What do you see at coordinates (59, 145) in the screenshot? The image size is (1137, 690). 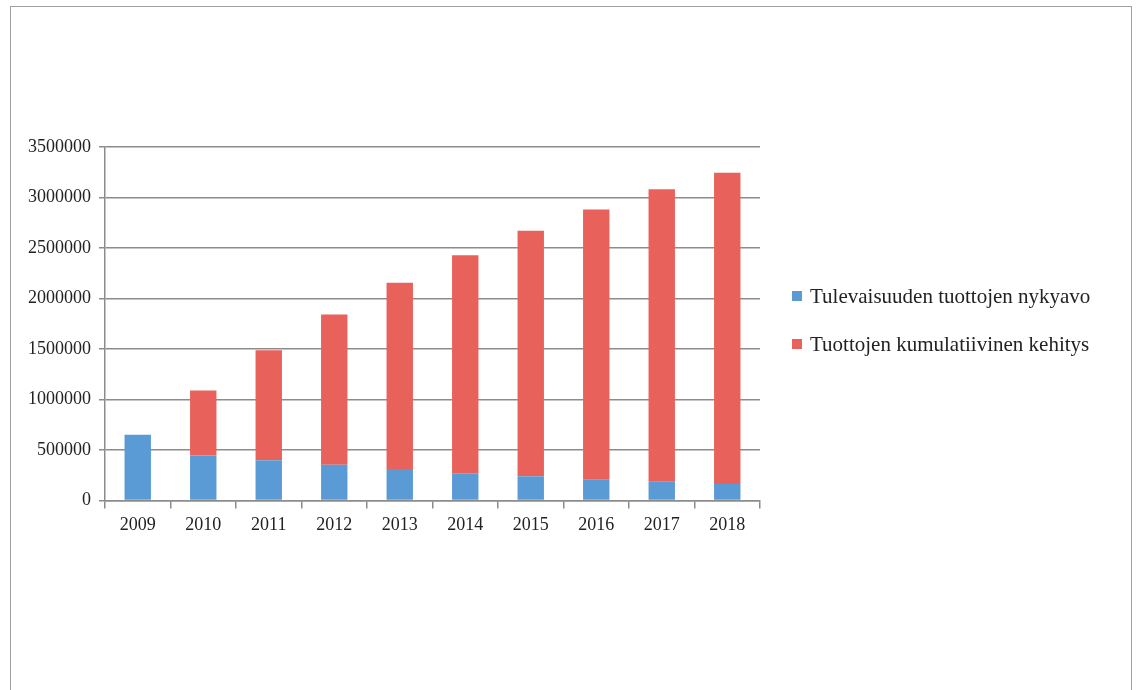 I see `y-tick-label: 3500000` at bounding box center [59, 145].